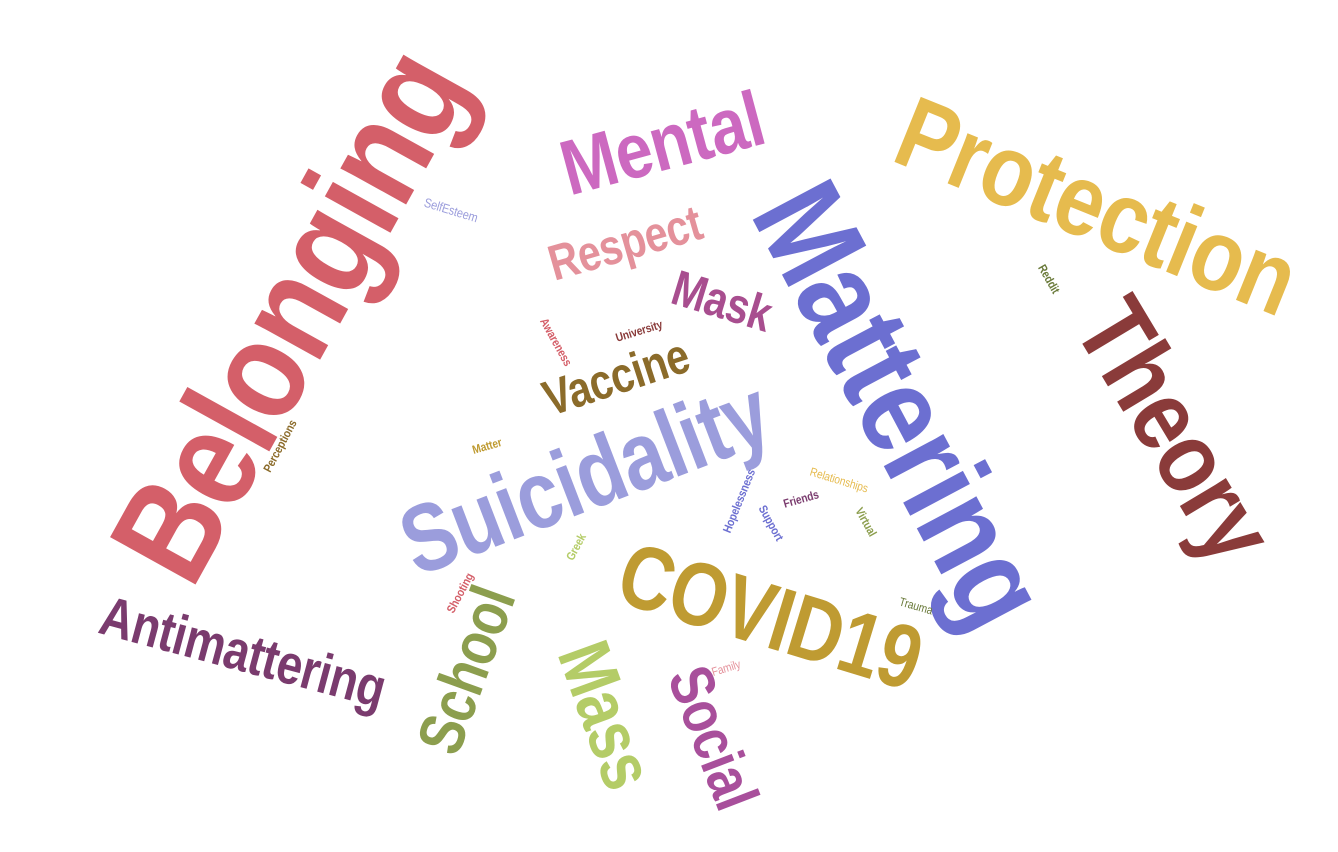  What do you see at coordinates (770, 617) in the screenshot?
I see `word-covid19: COVID19` at bounding box center [770, 617].